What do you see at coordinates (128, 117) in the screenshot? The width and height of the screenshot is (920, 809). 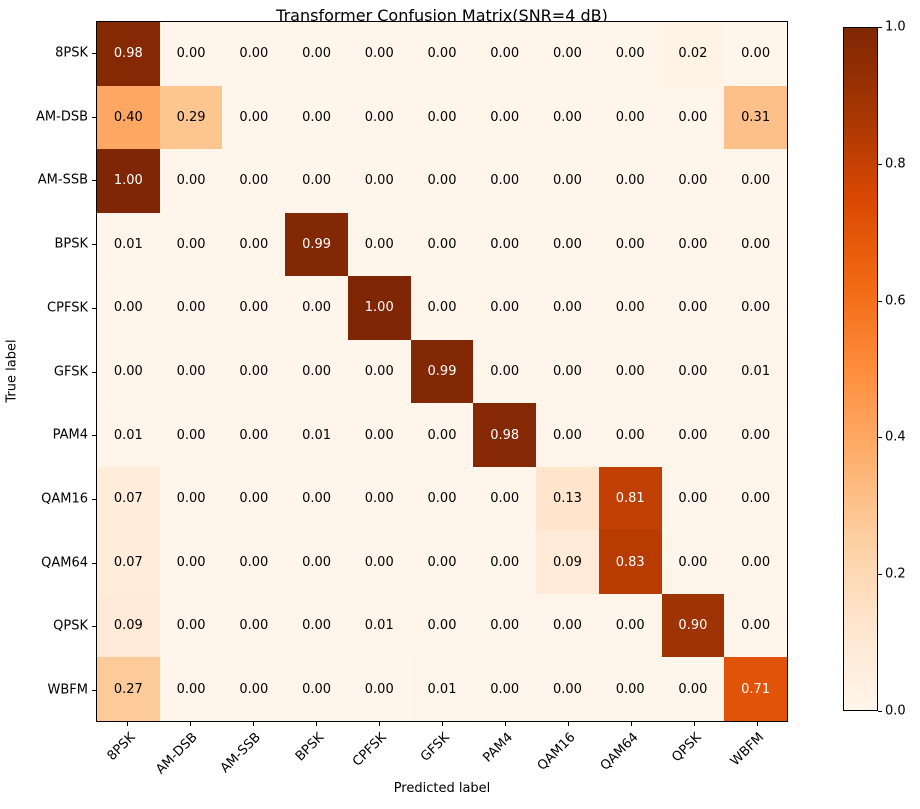 I see `matrix-cell: 0.40` at bounding box center [128, 117].